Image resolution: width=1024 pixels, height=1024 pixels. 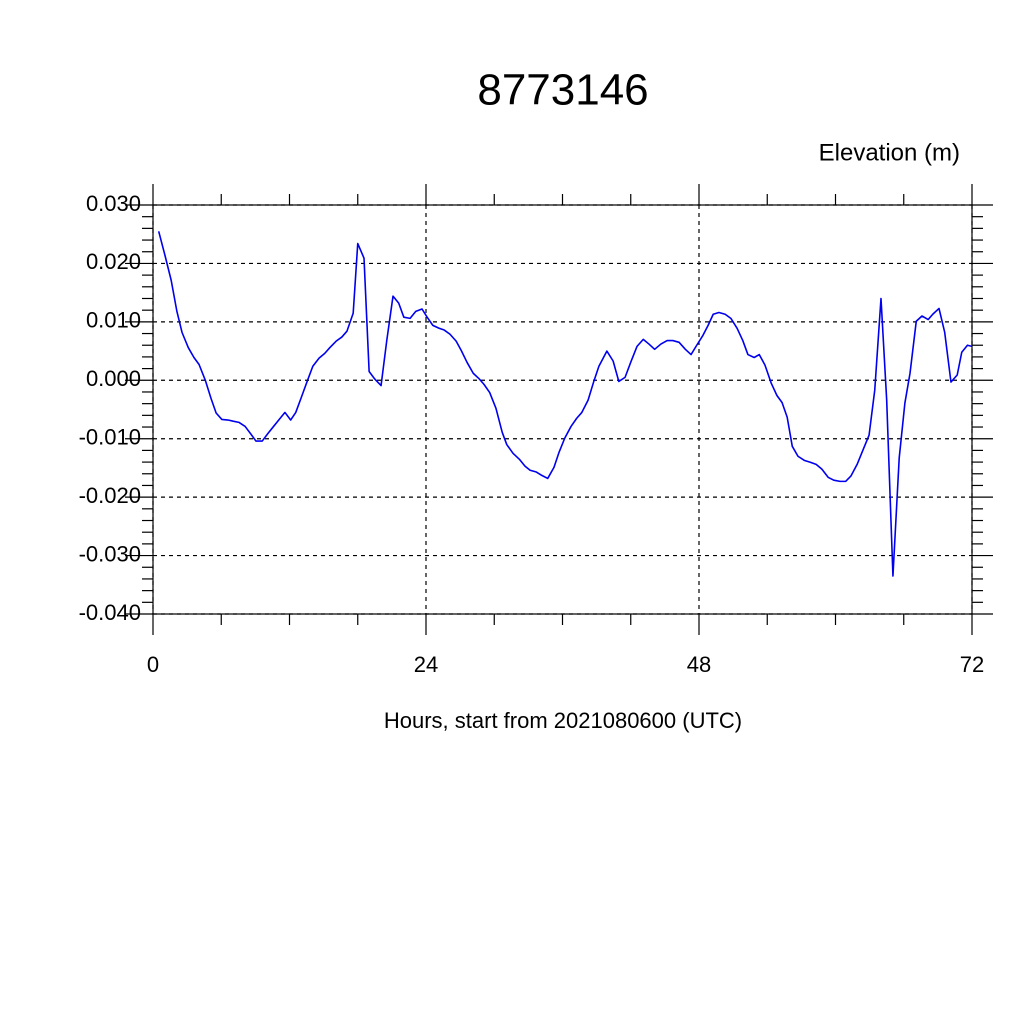 I want to click on y-tick-label: -0.040, so click(x=110, y=612).